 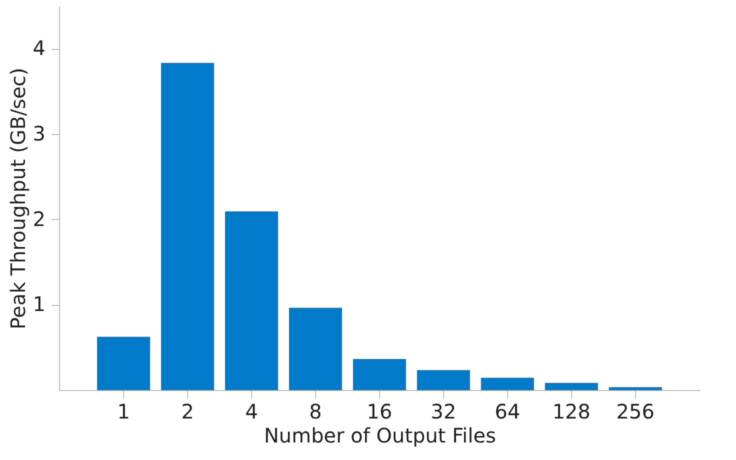 I want to click on x-tick-label: 128, so click(x=571, y=412).